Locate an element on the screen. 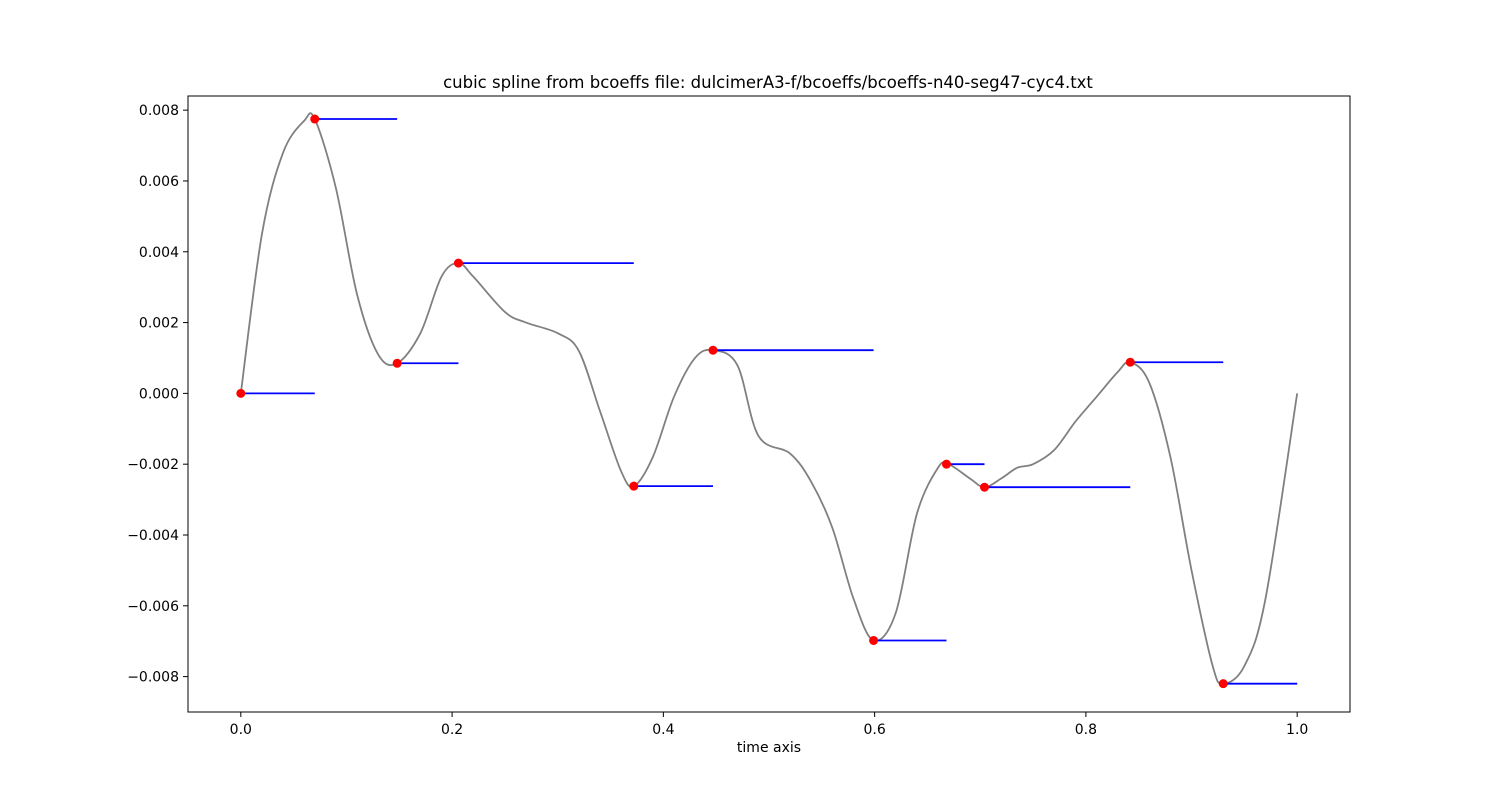 This screenshot has width=1500, height=800. y-tick-label: −0.002 is located at coordinates (153, 465).